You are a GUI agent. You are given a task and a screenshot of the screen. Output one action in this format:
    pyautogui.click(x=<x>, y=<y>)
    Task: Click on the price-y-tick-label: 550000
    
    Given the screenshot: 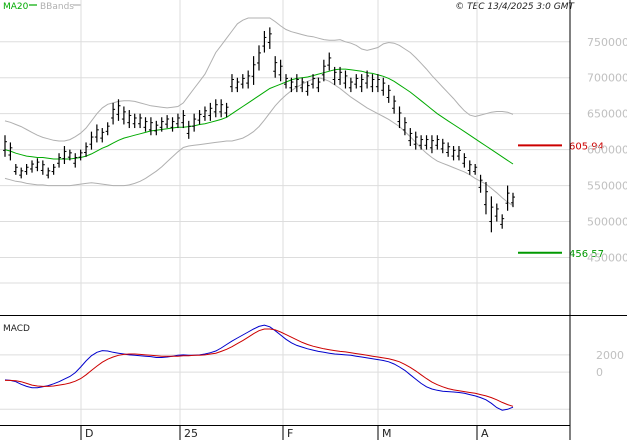 What is the action you would take?
    pyautogui.click(x=607, y=186)
    